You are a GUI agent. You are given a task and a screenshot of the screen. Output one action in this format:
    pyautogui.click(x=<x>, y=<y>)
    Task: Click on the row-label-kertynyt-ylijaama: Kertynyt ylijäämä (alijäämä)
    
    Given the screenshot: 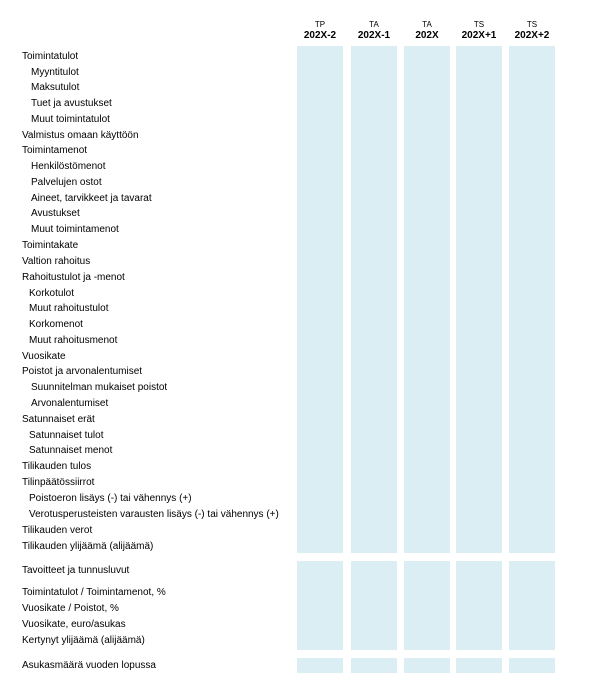 What is the action you would take?
    pyautogui.click(x=83, y=640)
    